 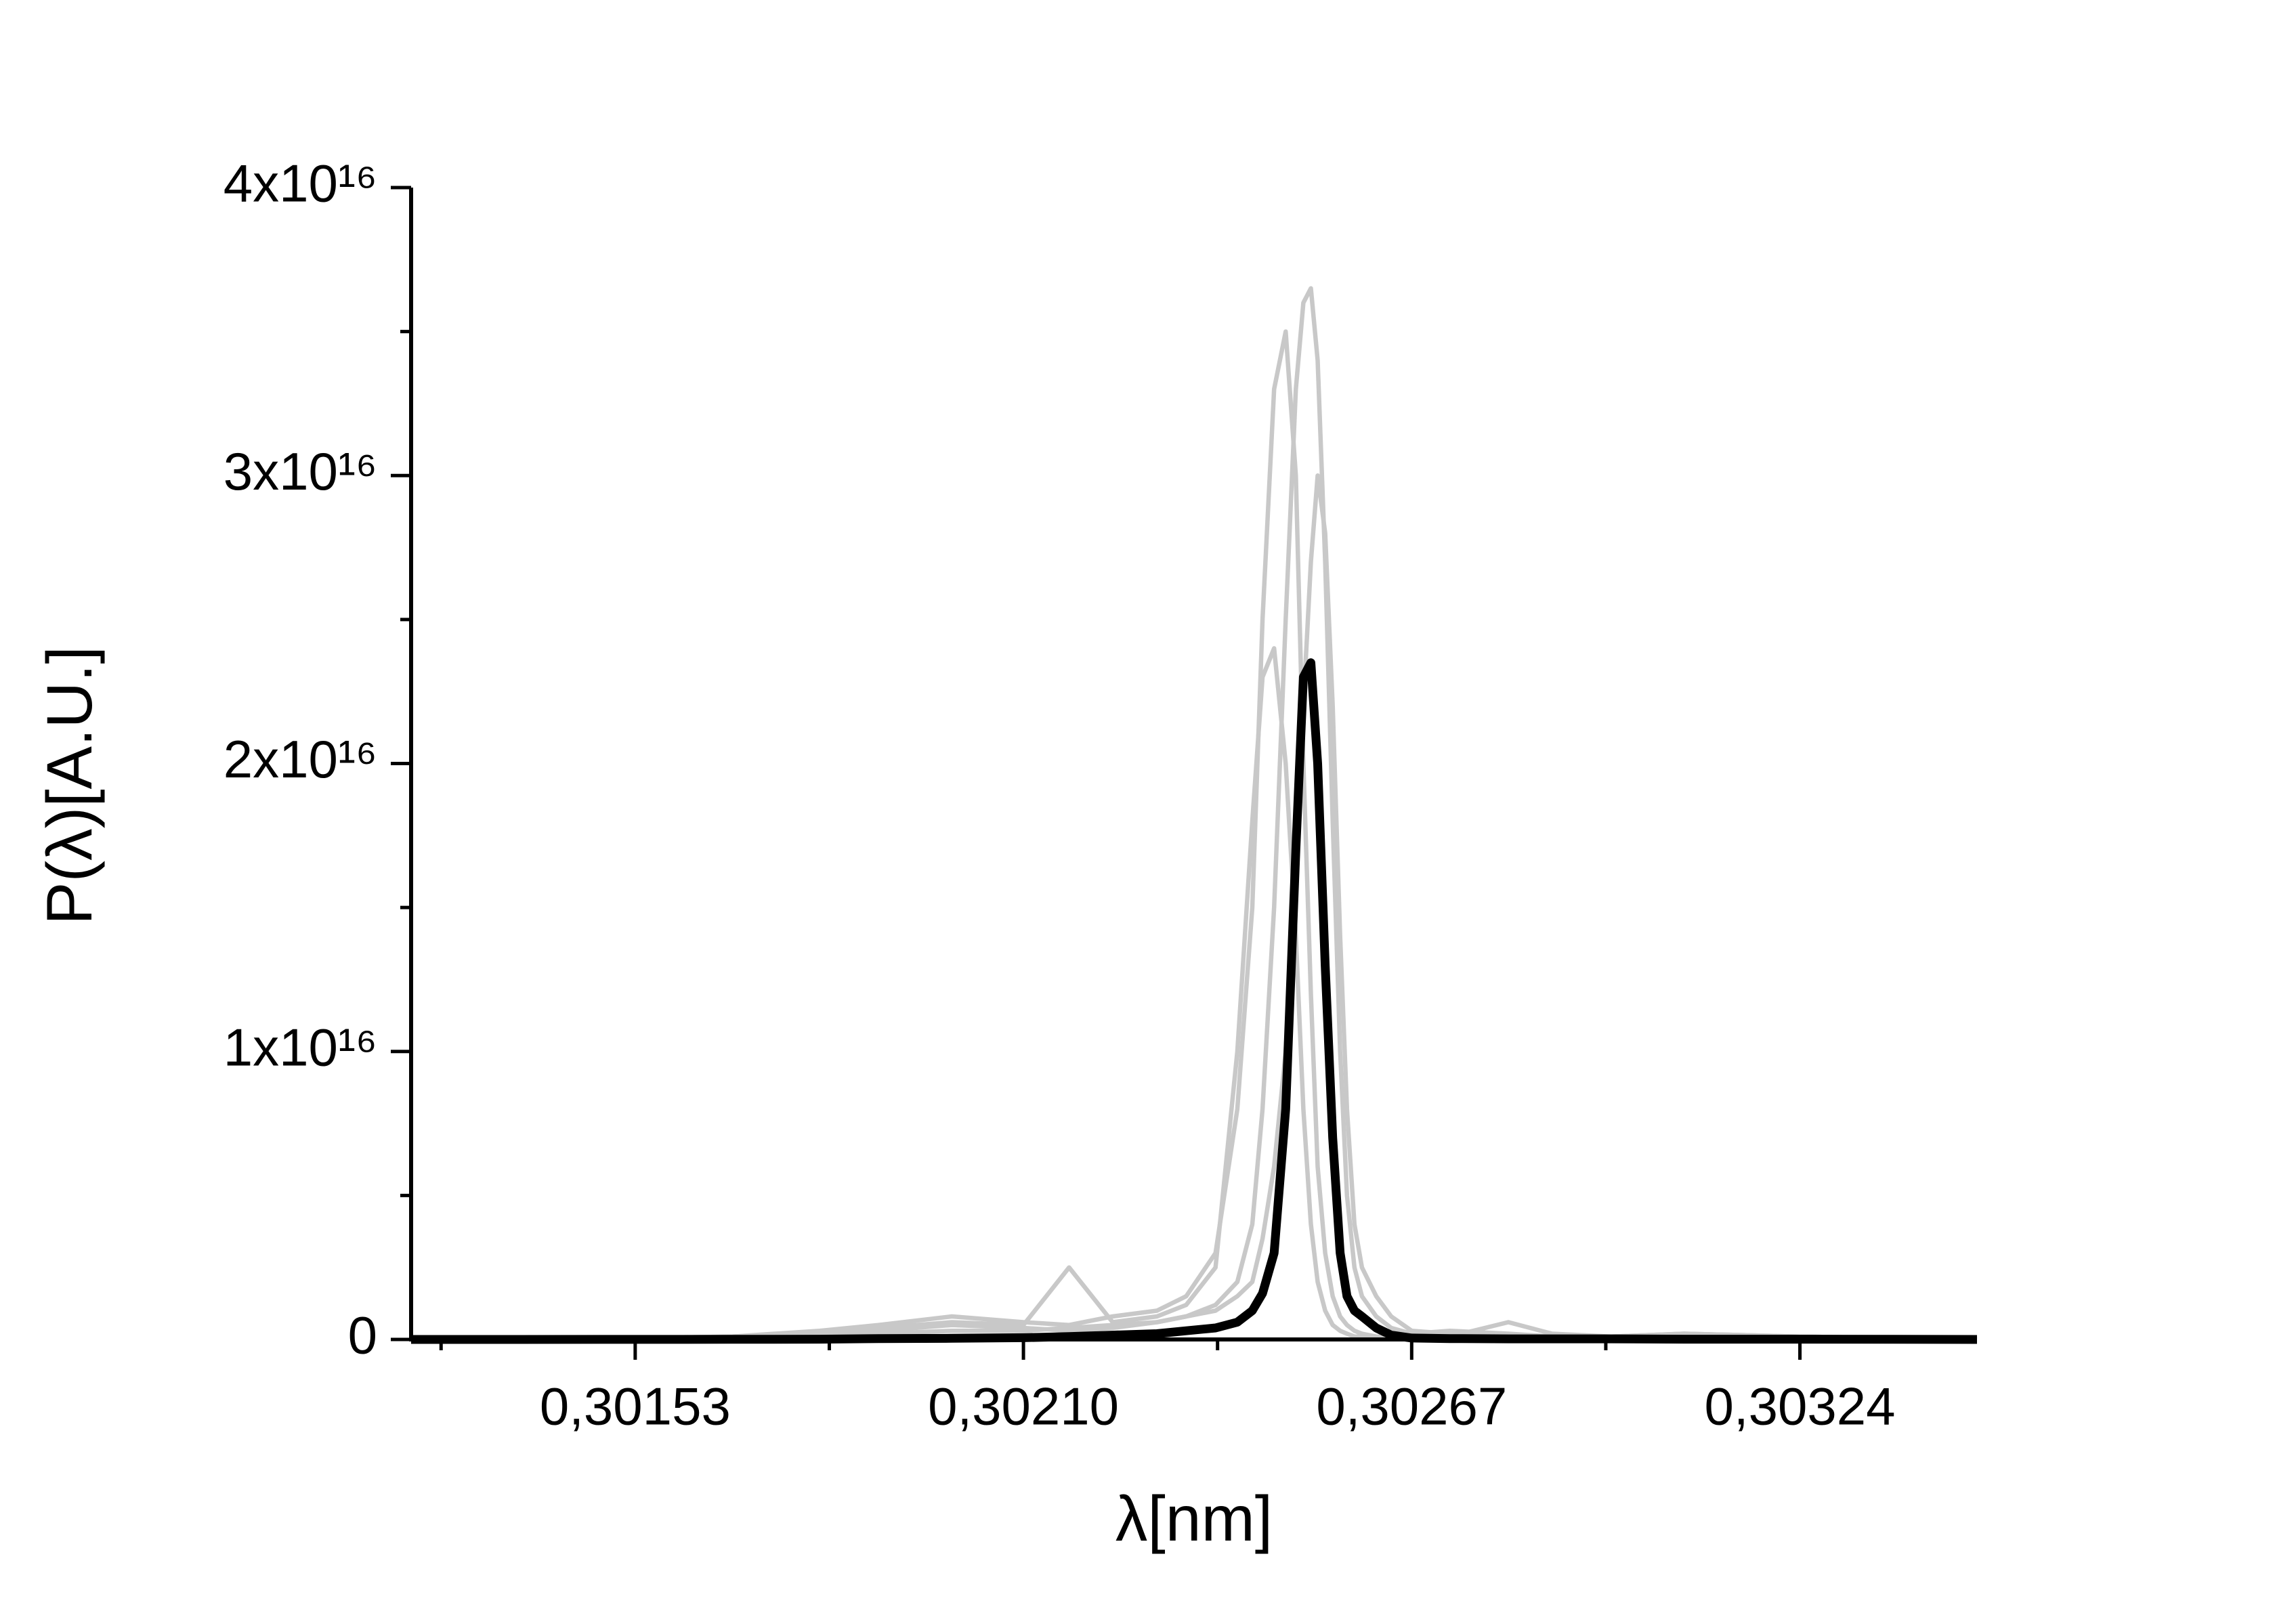 I want to click on x-tick-label: 0,30324, so click(x=1800, y=1406).